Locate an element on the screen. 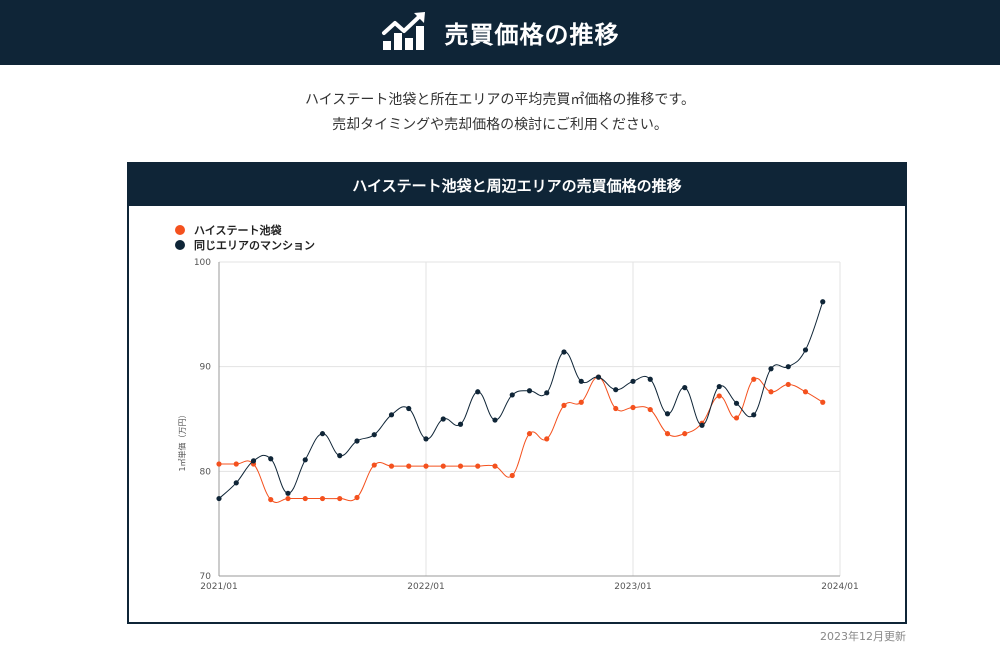  y-axis-label: 1㎡単価（万円） is located at coordinates (182, 440).